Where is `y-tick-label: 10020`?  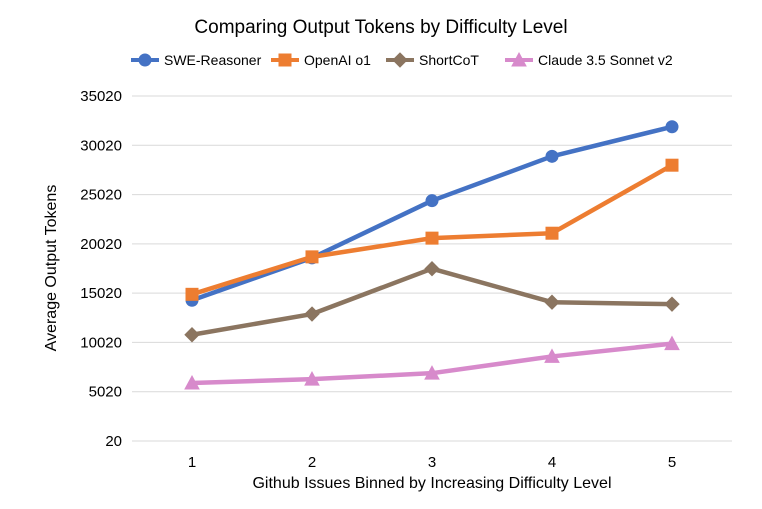
y-tick-label: 10020 is located at coordinates (101, 342).